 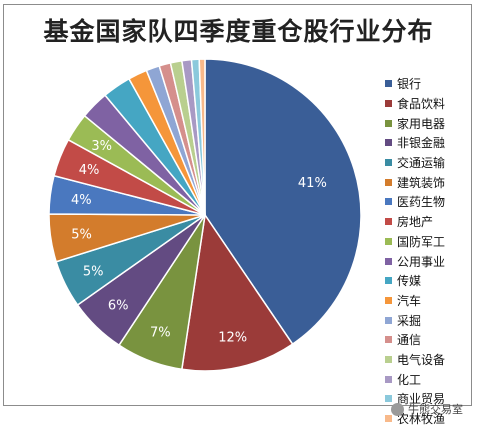 I want to click on data-label-7: 4%, so click(x=89, y=170).